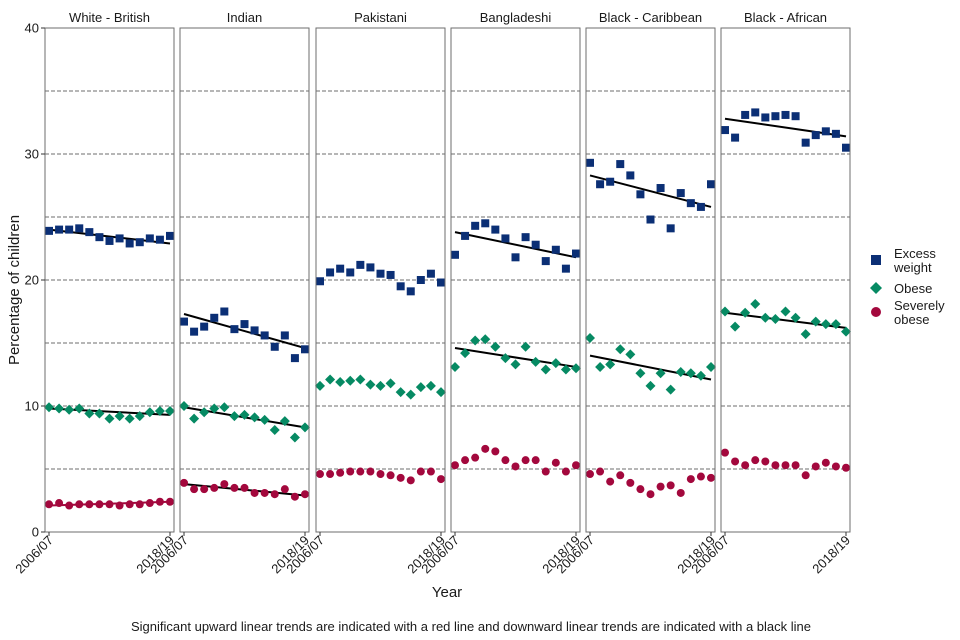 This screenshot has height=640, width=960. What do you see at coordinates (911, 319) in the screenshot?
I see `legend-label: obese` at bounding box center [911, 319].